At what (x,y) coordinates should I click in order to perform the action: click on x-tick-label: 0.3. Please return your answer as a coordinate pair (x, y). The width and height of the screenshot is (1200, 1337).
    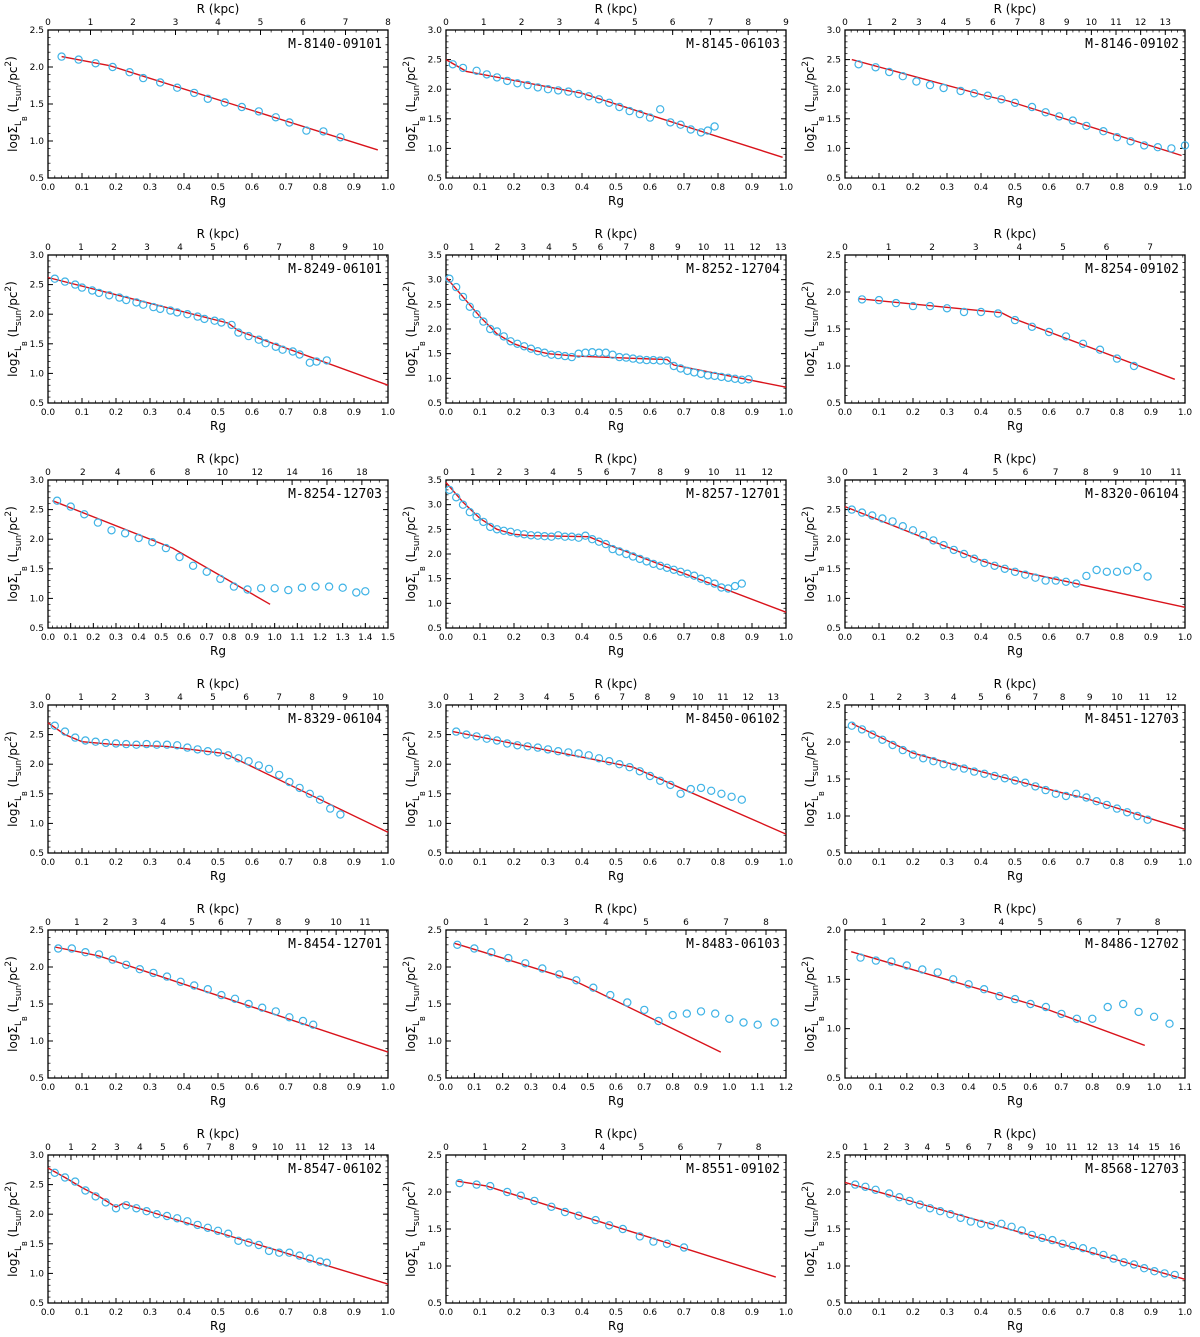
    Looking at the image, I should click on (947, 188).